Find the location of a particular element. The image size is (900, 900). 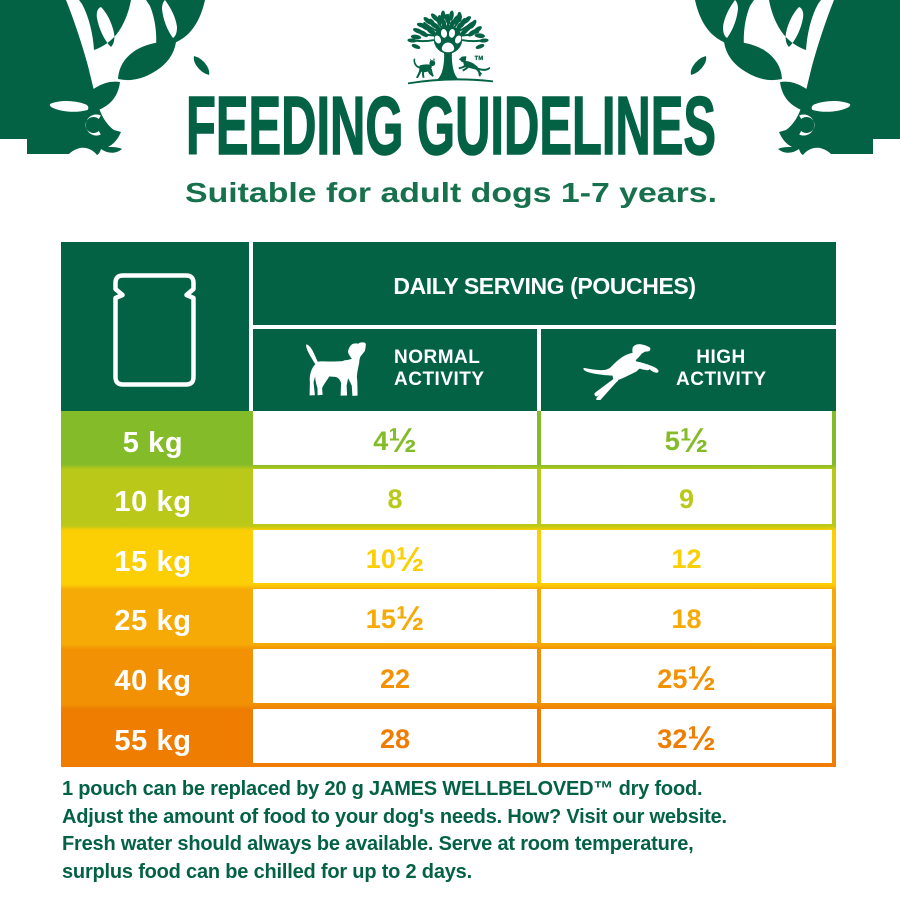

svg-text:Suitable for adult dogs 1-7 ye: Suitable for adult dogs 1-7 years. is located at coordinates (451, 192).